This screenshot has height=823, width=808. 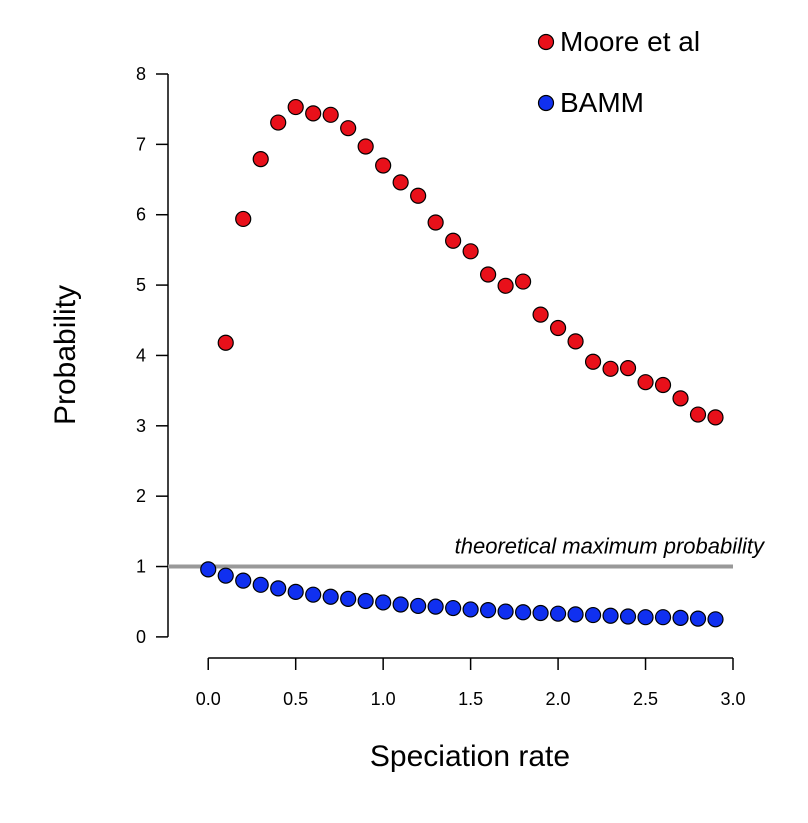 What do you see at coordinates (141, 285) in the screenshot?
I see `y-tick-label: 5` at bounding box center [141, 285].